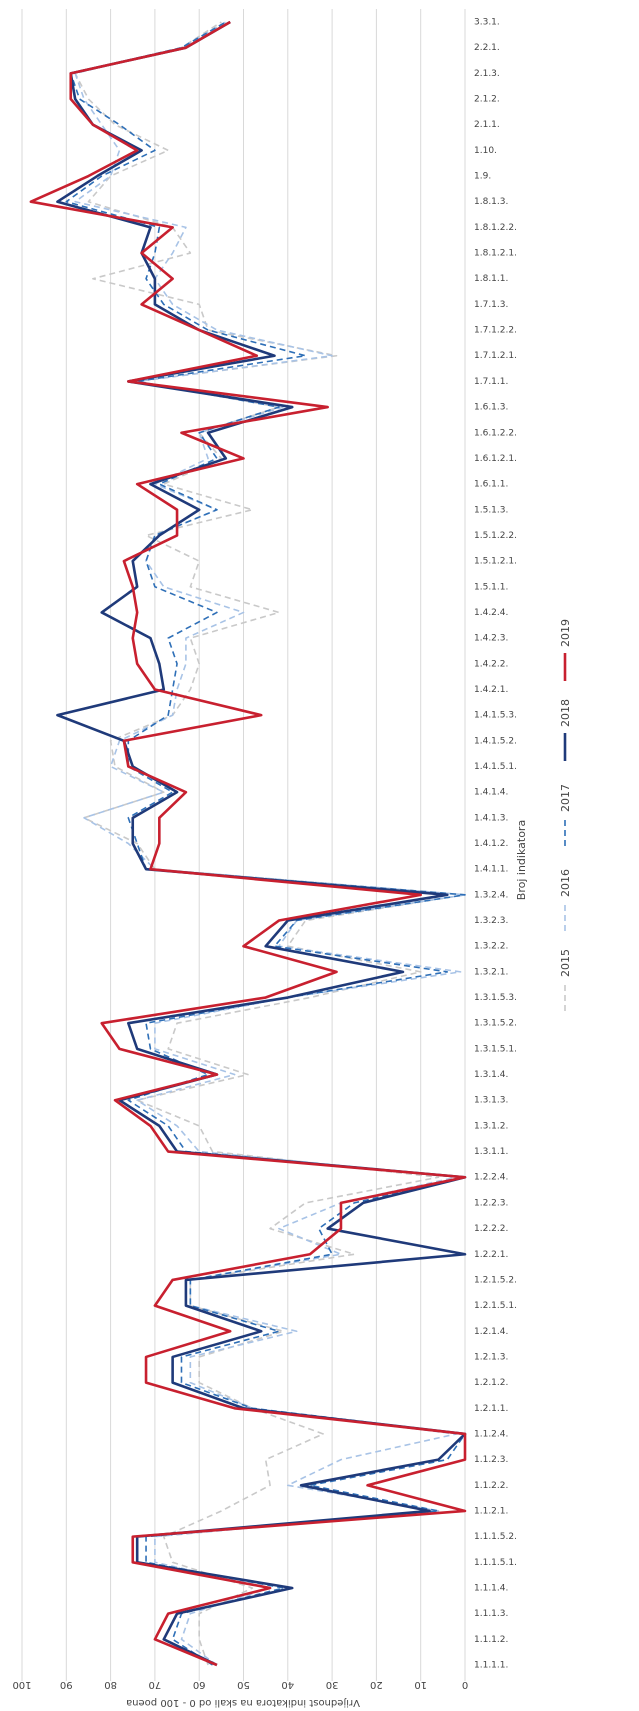  I want to click on legend-label: 2017, so click(565, 798).